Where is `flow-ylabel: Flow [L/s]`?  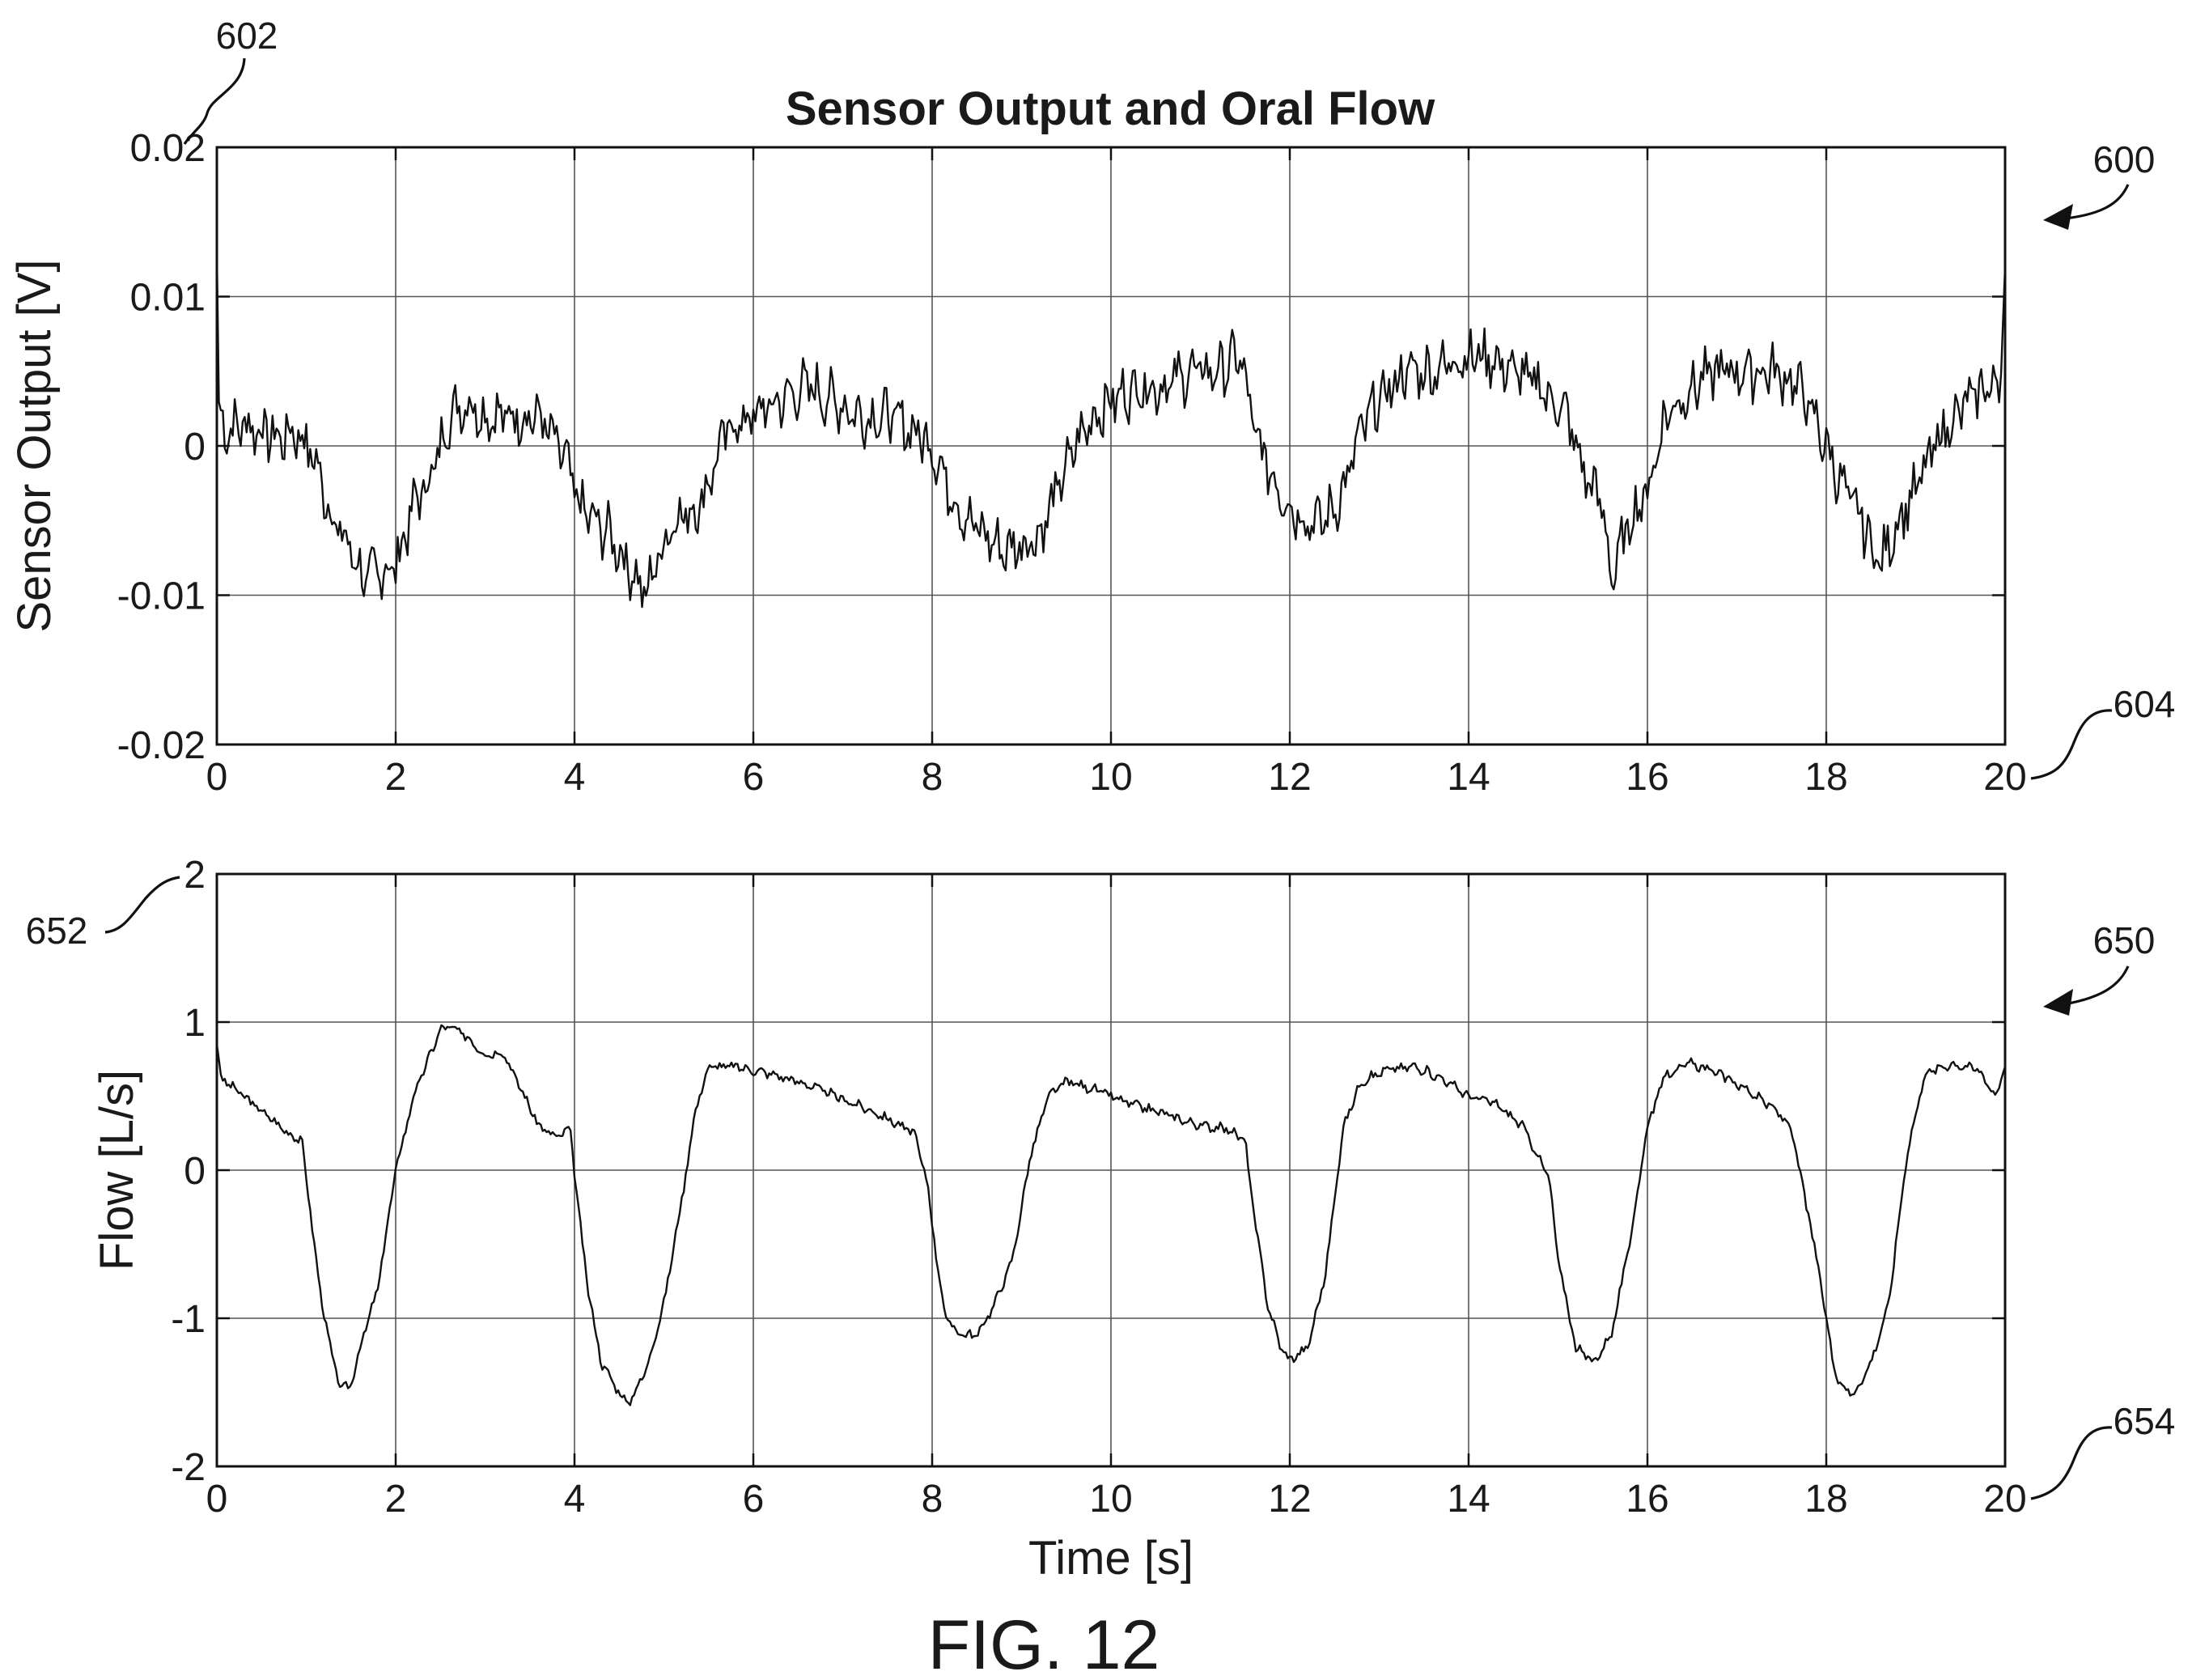
flow-ylabel: Flow [L/s] is located at coordinates (117, 1170).